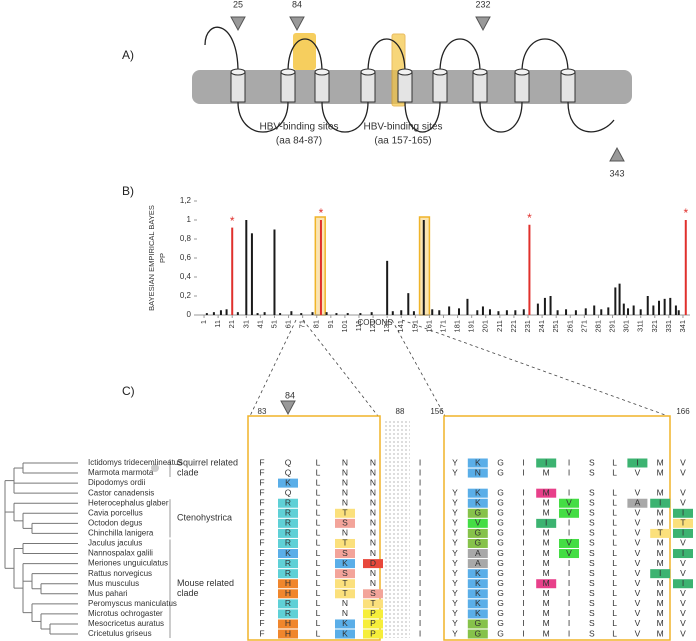 This screenshot has height=641, width=696. I want to click on residue: A, so click(478, 553).